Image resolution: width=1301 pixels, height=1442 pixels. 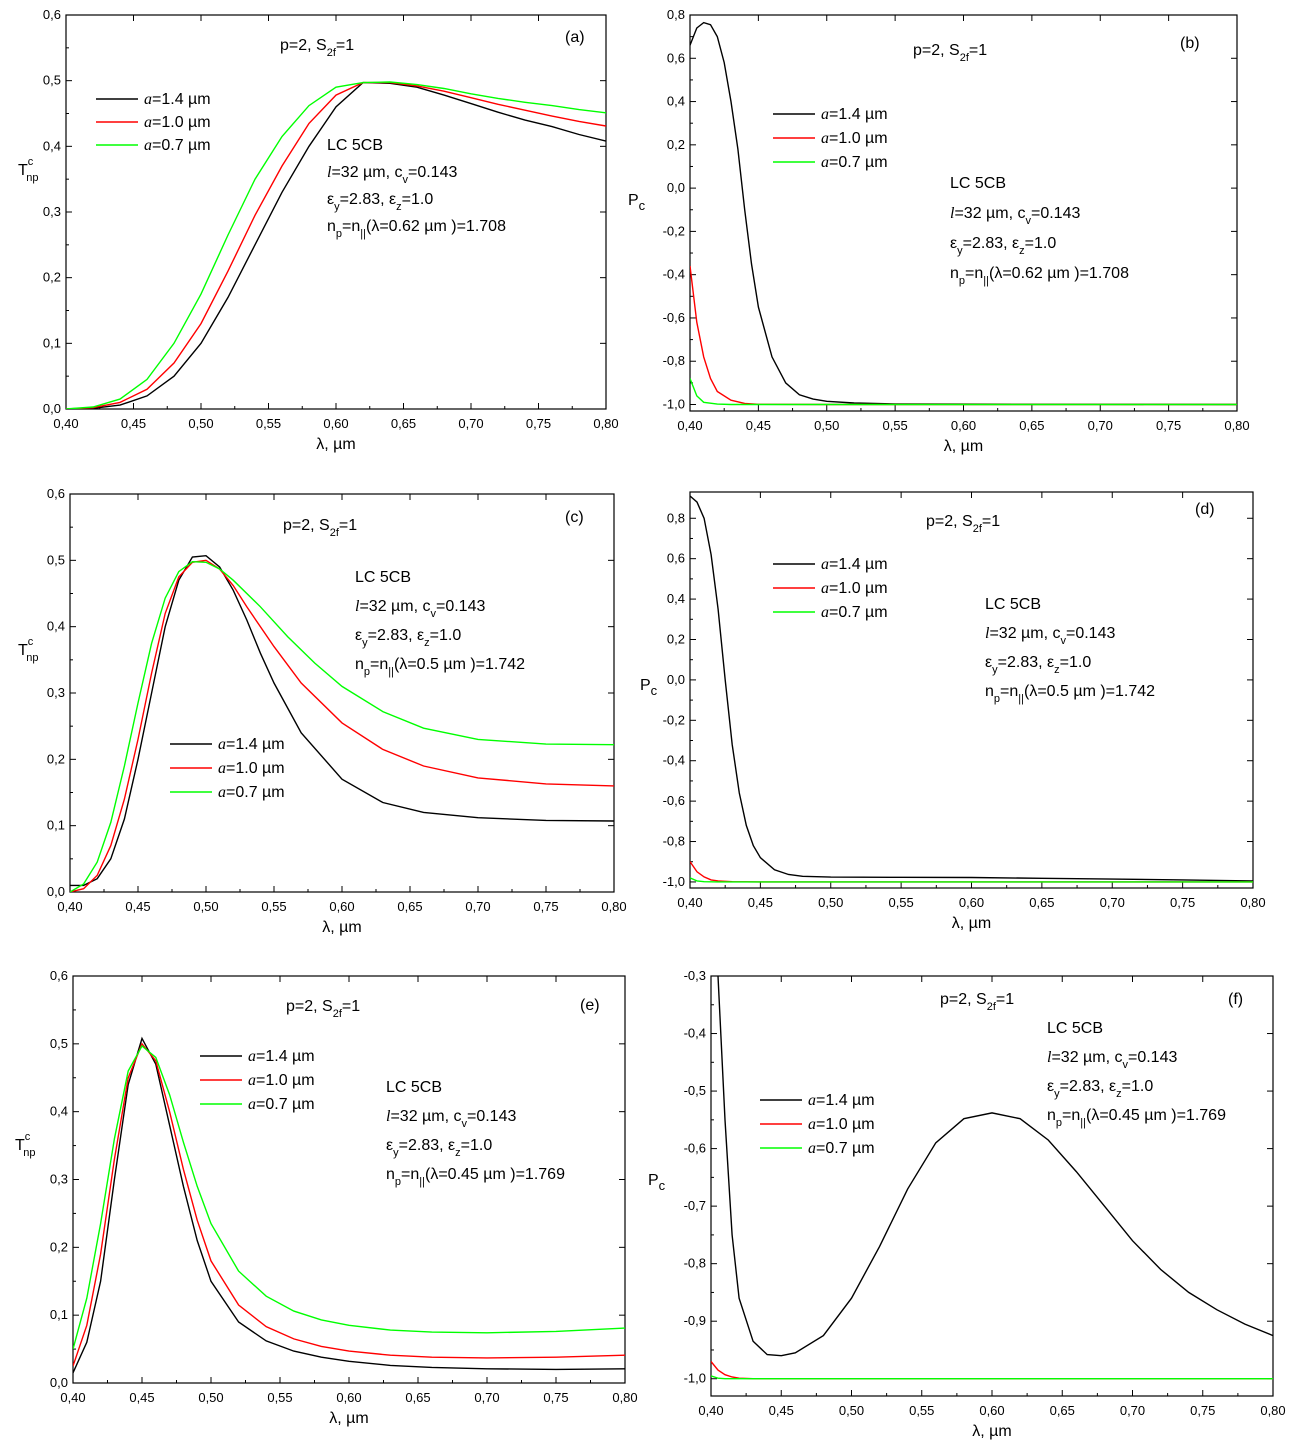 What do you see at coordinates (676, 517) in the screenshot?
I see `y-tick-label: 0,8` at bounding box center [676, 517].